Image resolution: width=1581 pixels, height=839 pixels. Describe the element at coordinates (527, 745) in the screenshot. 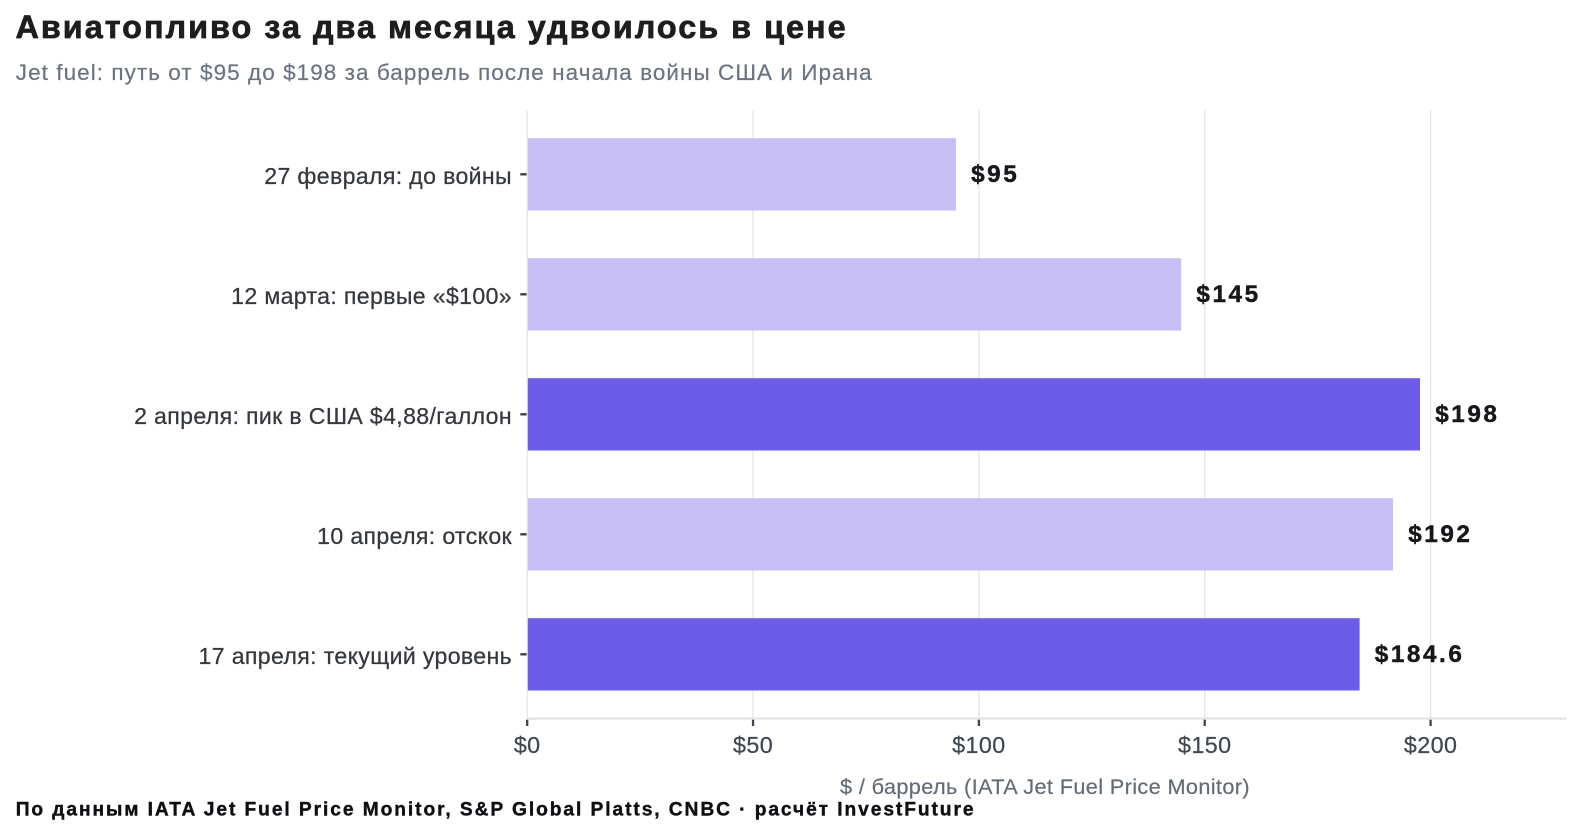

I see `svg-text: $0` at that location.